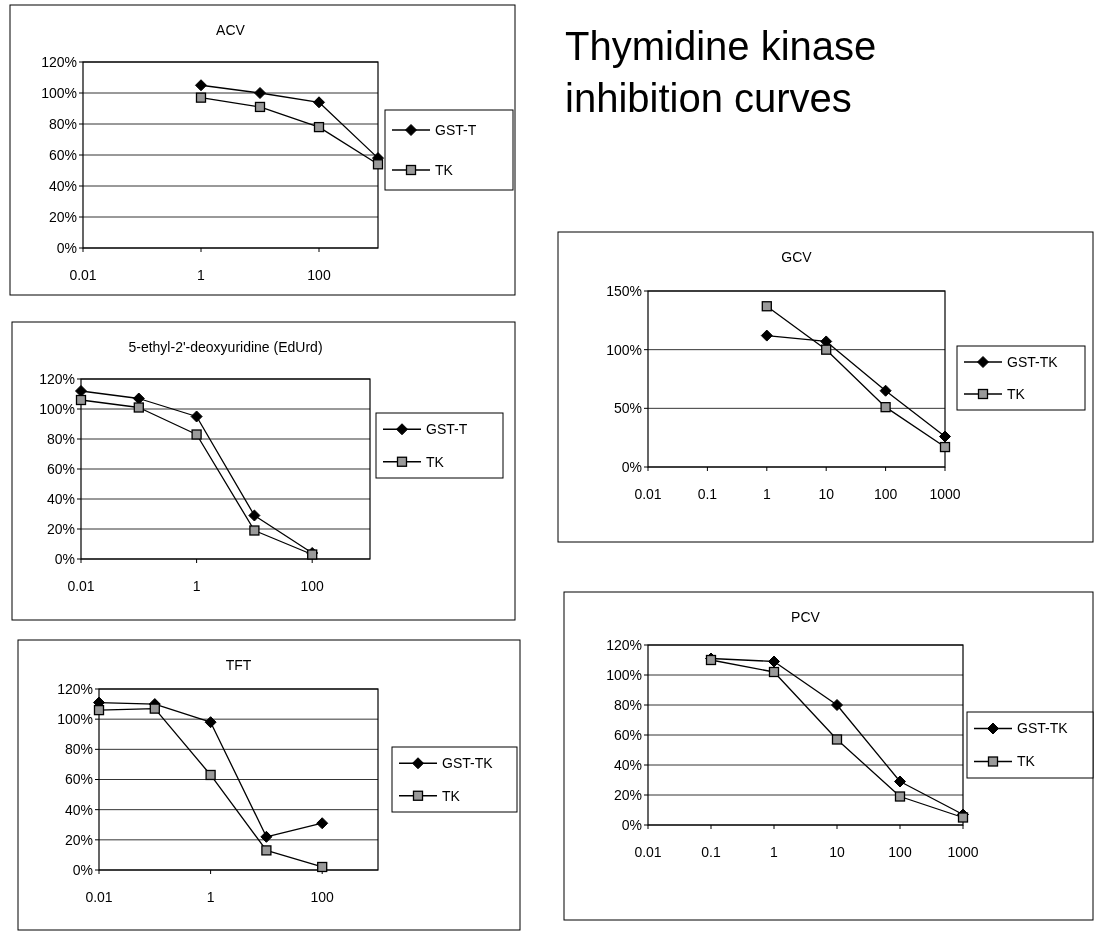 The image size is (1095, 934). What do you see at coordinates (231, 30) in the screenshot?
I see `chart-title: ACV` at bounding box center [231, 30].